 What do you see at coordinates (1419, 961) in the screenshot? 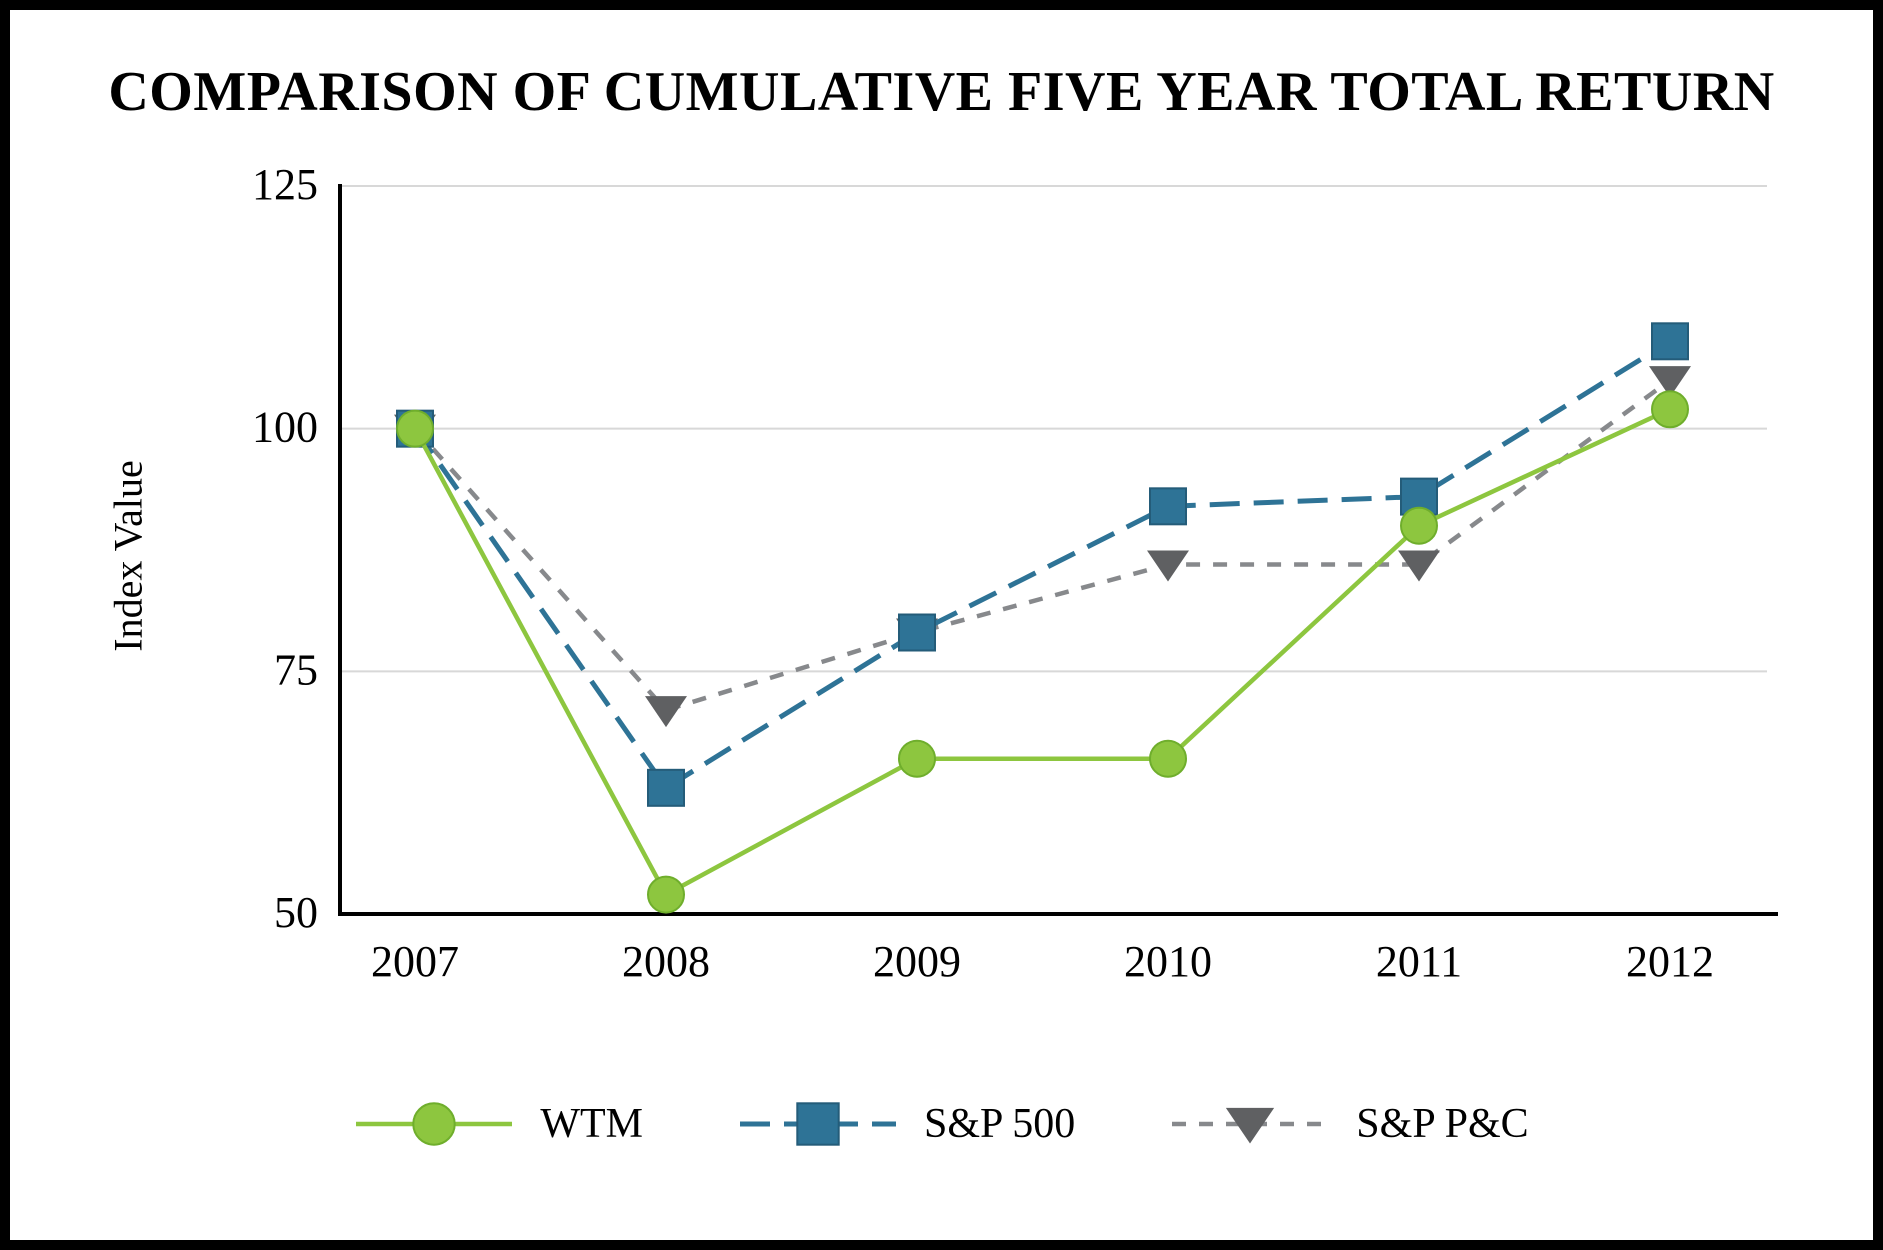
I see `x-tick-label: 2011` at bounding box center [1419, 961].